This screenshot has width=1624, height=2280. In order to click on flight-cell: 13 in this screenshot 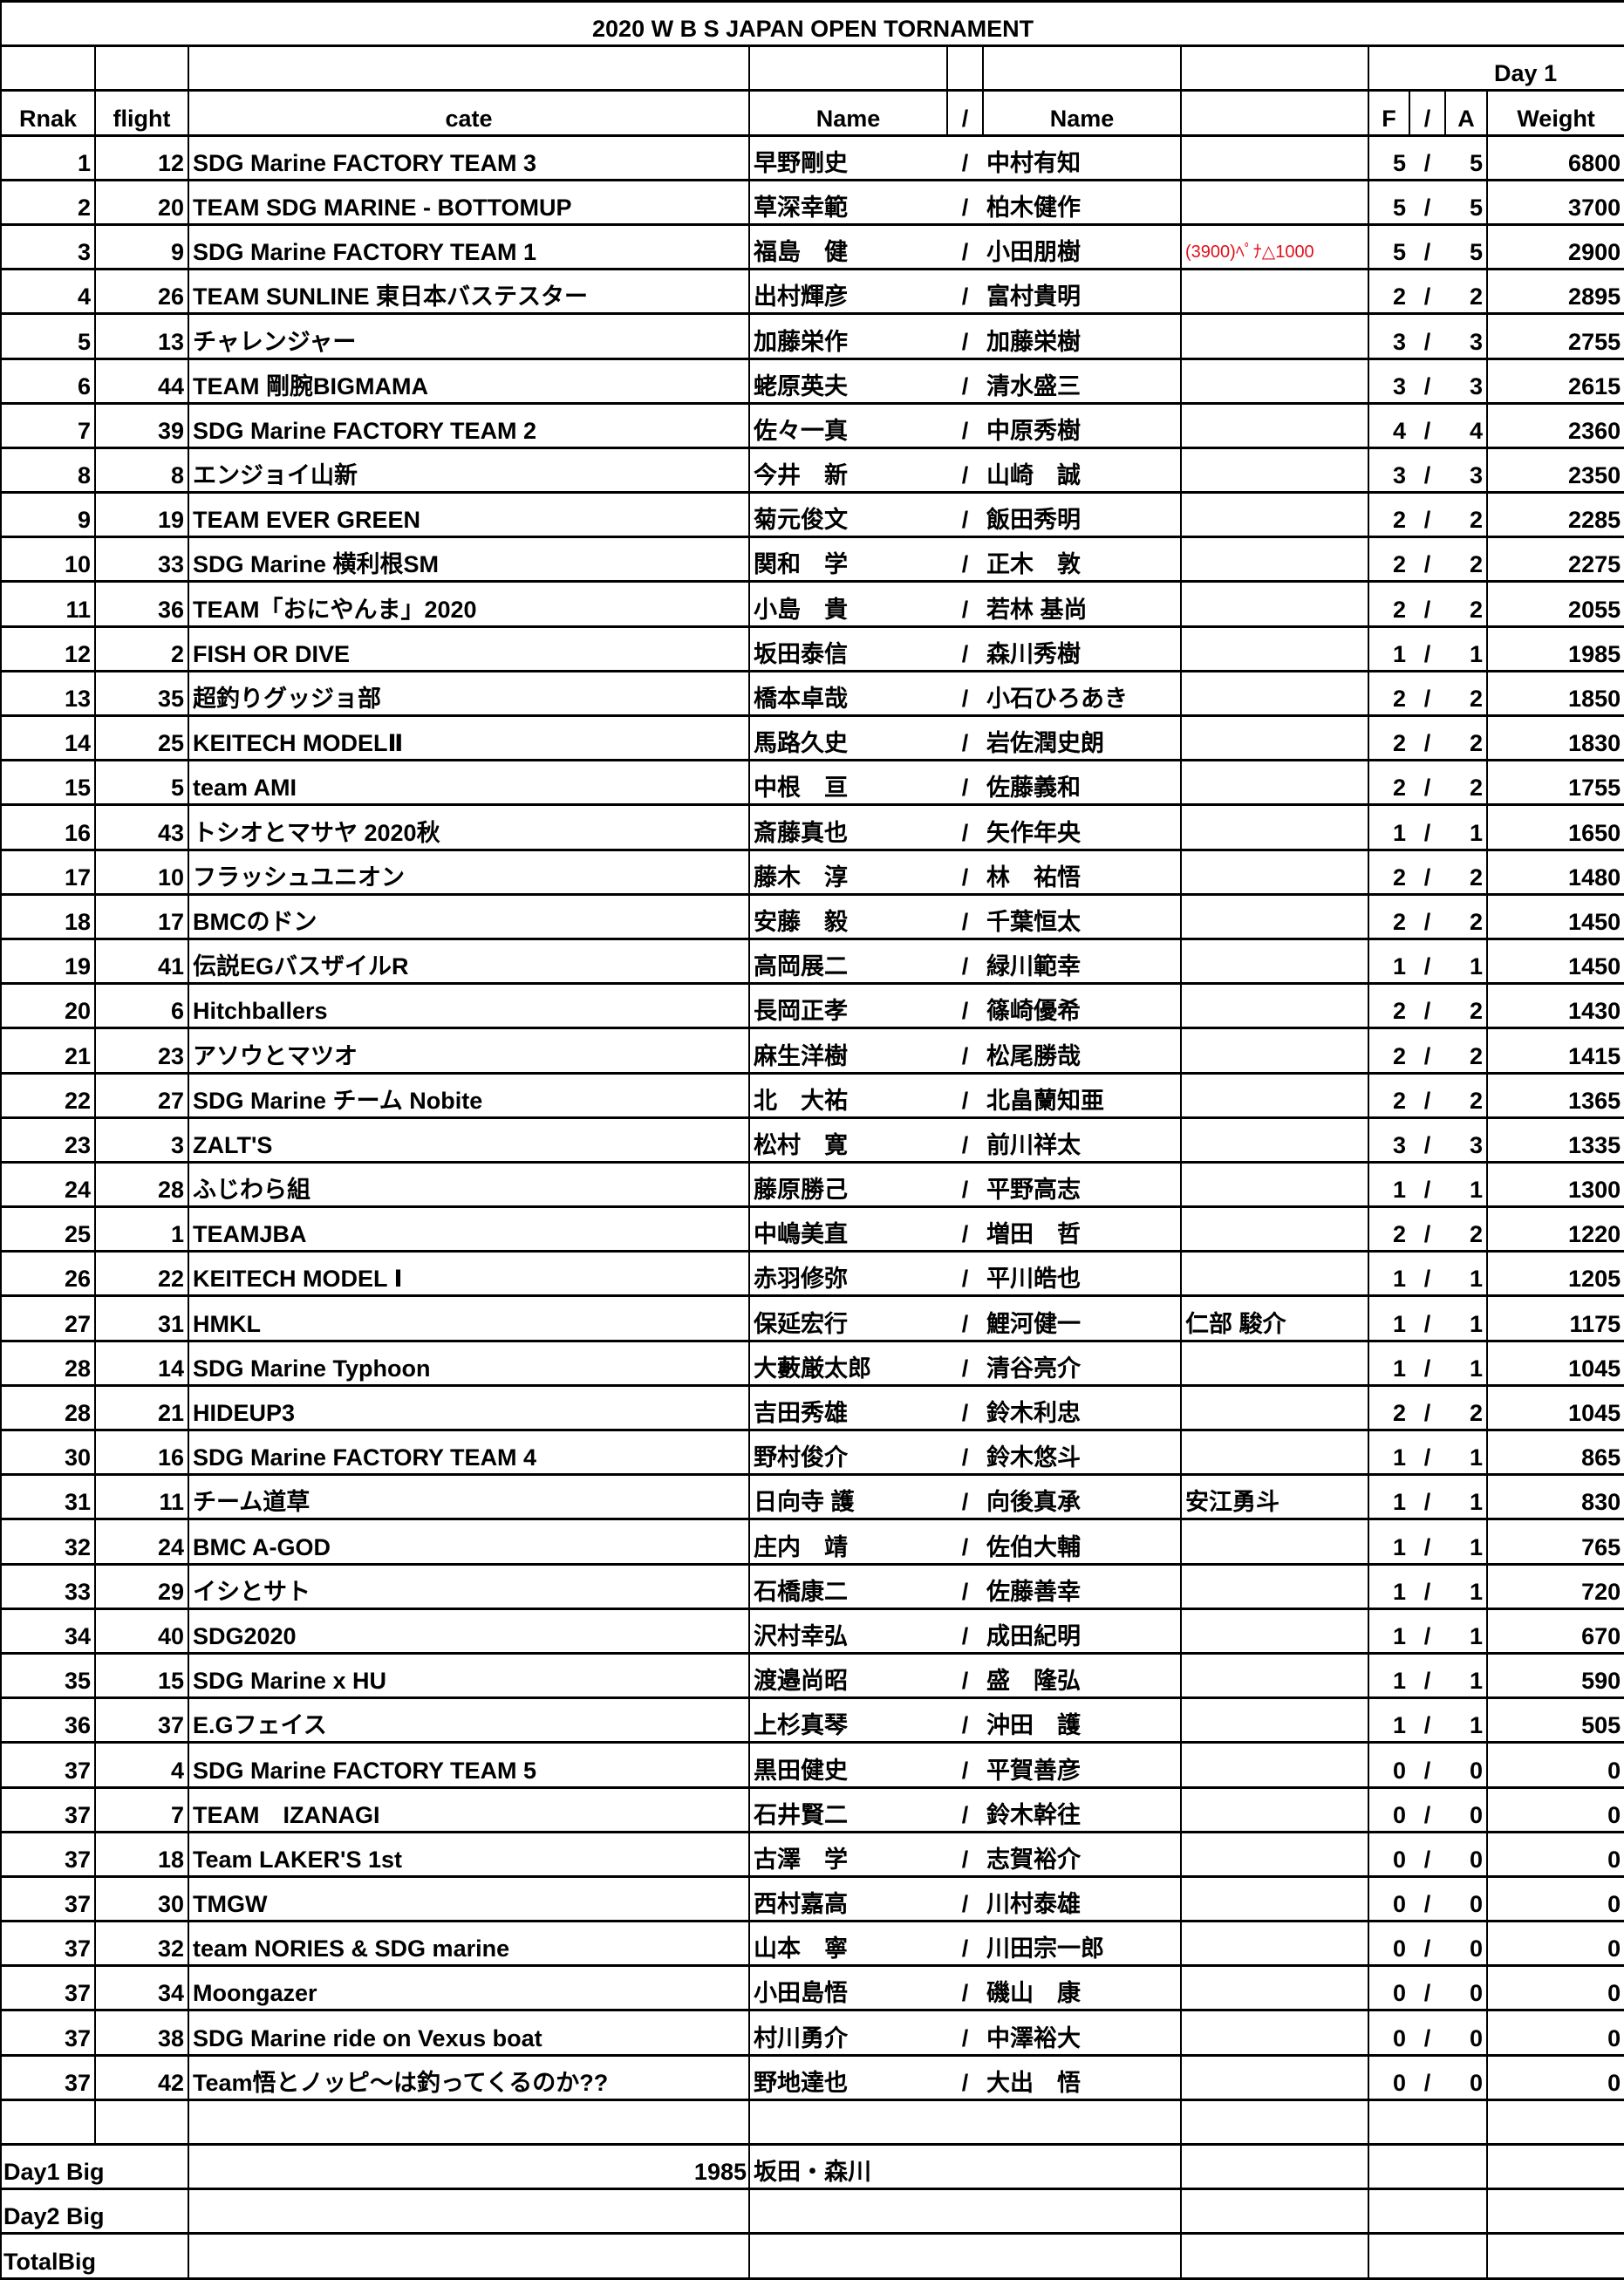, I will do `click(141, 336)`.